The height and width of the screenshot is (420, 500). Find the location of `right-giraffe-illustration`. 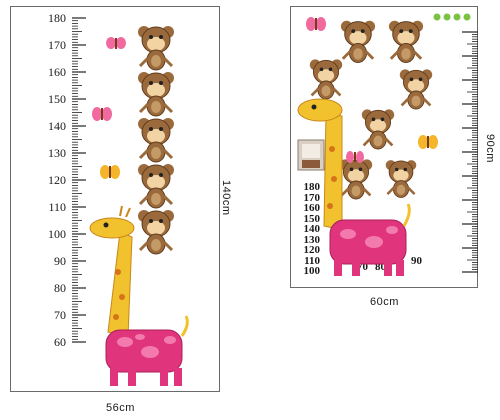

right-giraffe-illustration is located at coordinates (354, 187).